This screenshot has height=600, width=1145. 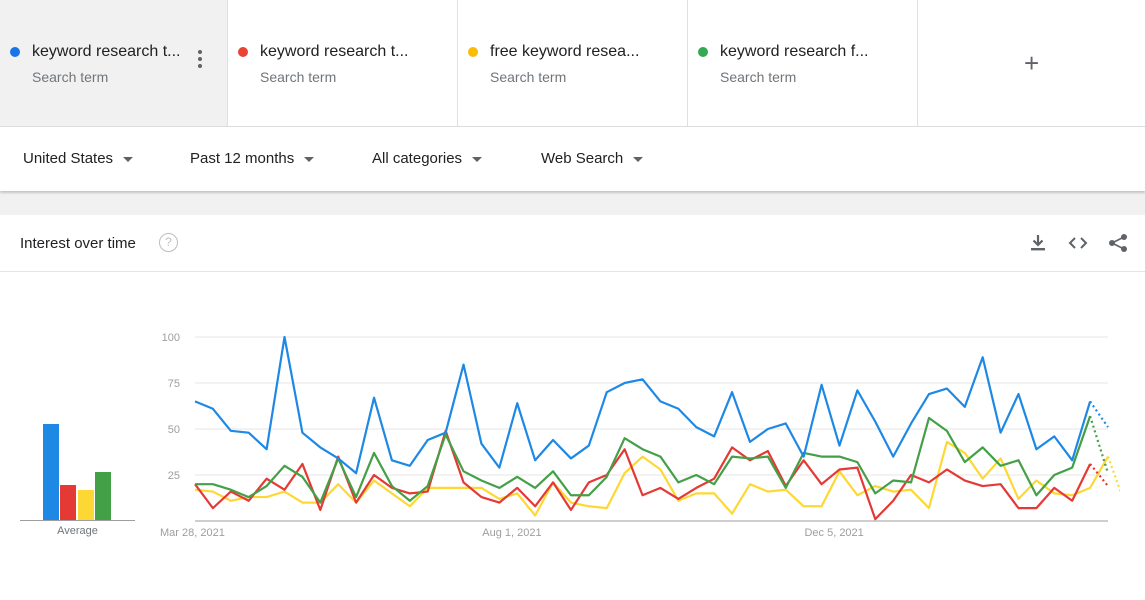 What do you see at coordinates (68, 158) in the screenshot?
I see `region-value: United States` at bounding box center [68, 158].